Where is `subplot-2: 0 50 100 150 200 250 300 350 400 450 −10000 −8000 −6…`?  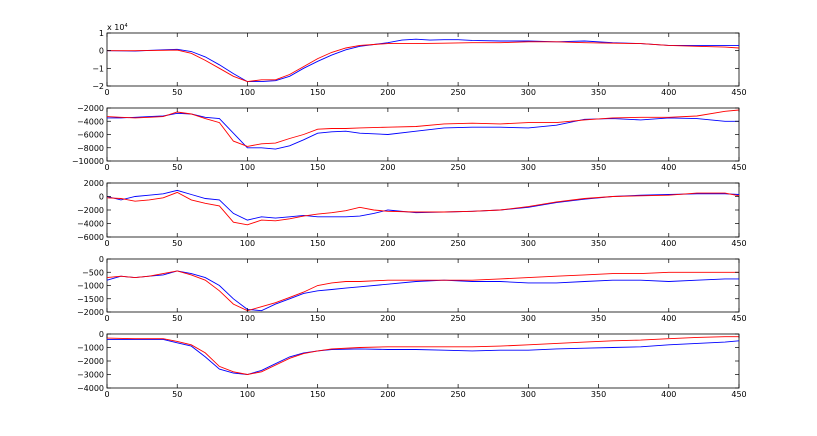 subplot-2: 0 50 100 150 200 250 300 350 400 450 −10000 −8000 −6… is located at coordinates (409, 138).